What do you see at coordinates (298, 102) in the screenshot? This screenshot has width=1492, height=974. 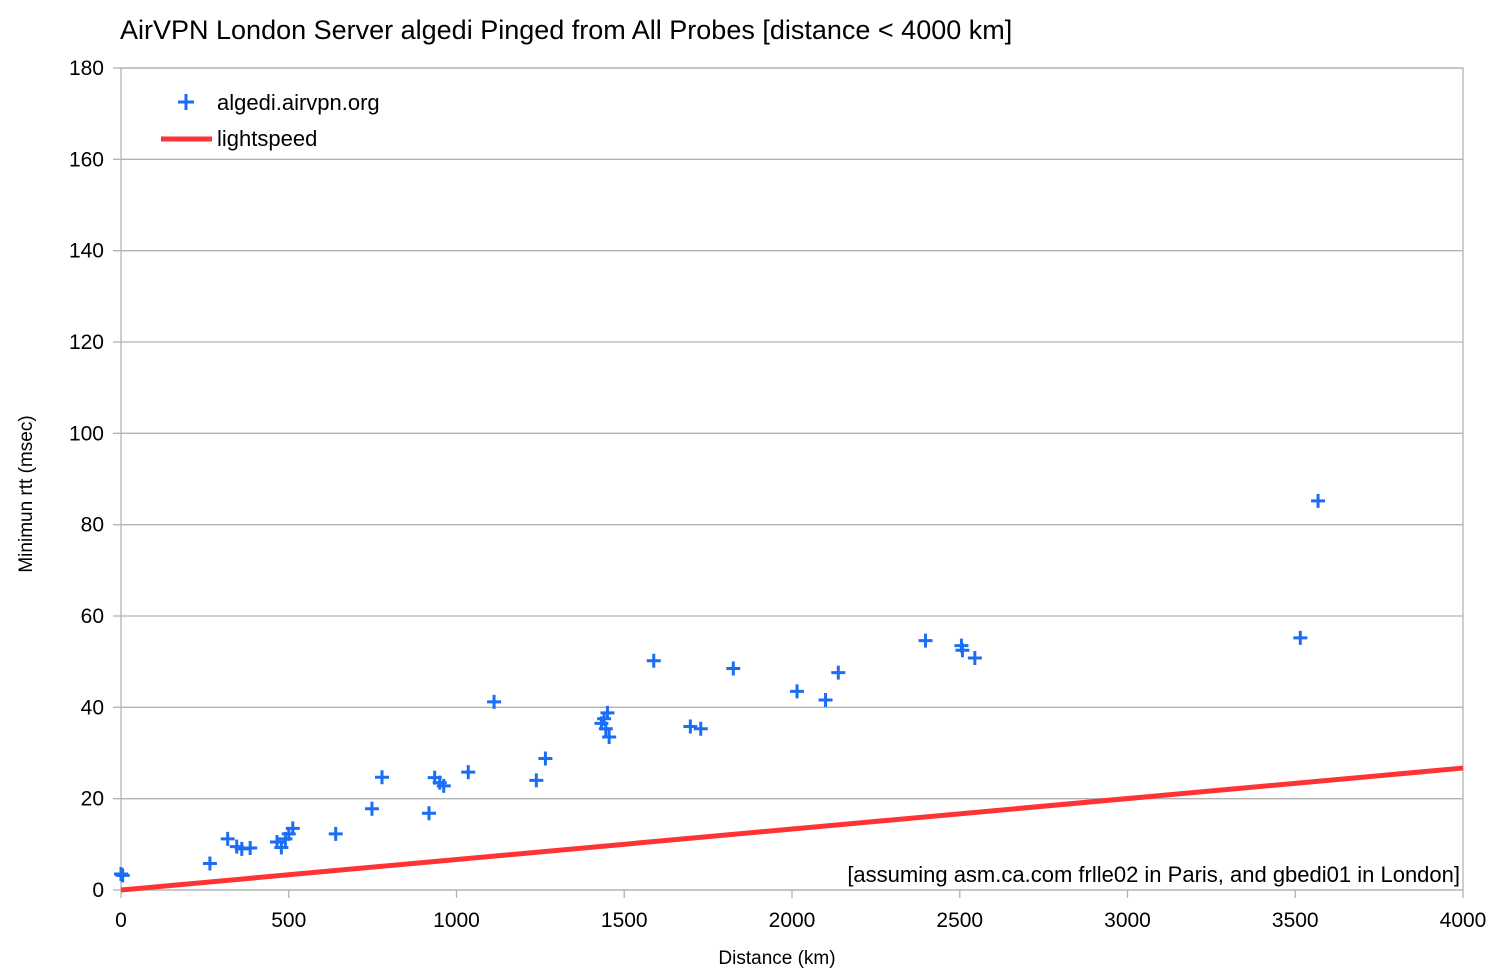 I see `legend-label-algedi: algedi.airvpn.org` at bounding box center [298, 102].